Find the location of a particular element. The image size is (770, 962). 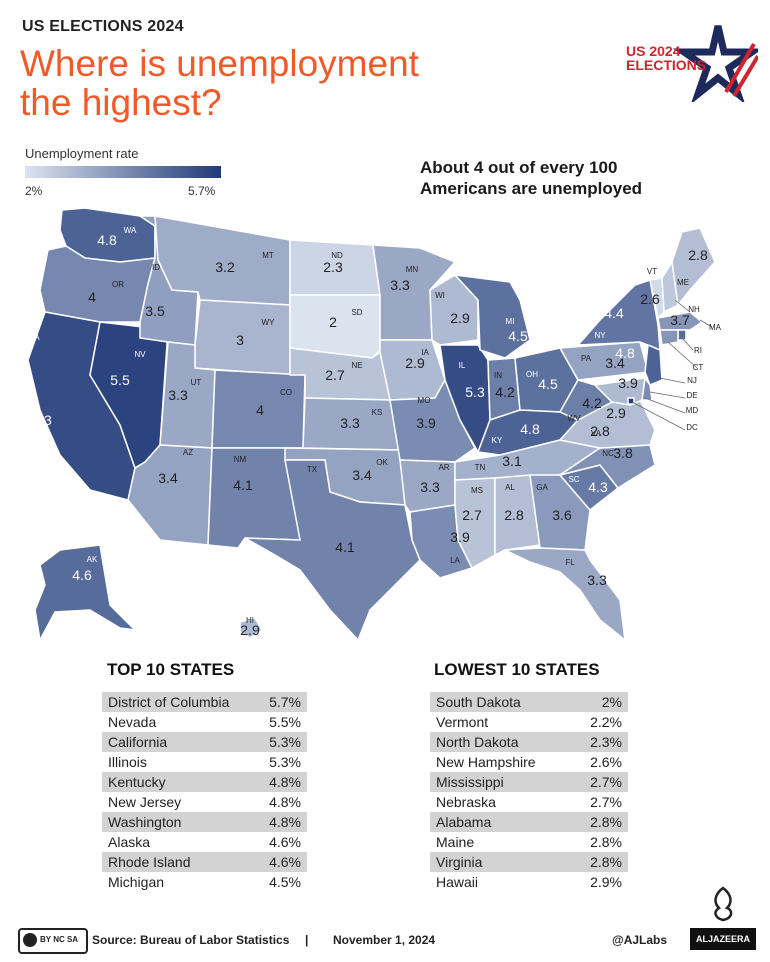

state-abbr-DE: DE is located at coordinates (691, 395).